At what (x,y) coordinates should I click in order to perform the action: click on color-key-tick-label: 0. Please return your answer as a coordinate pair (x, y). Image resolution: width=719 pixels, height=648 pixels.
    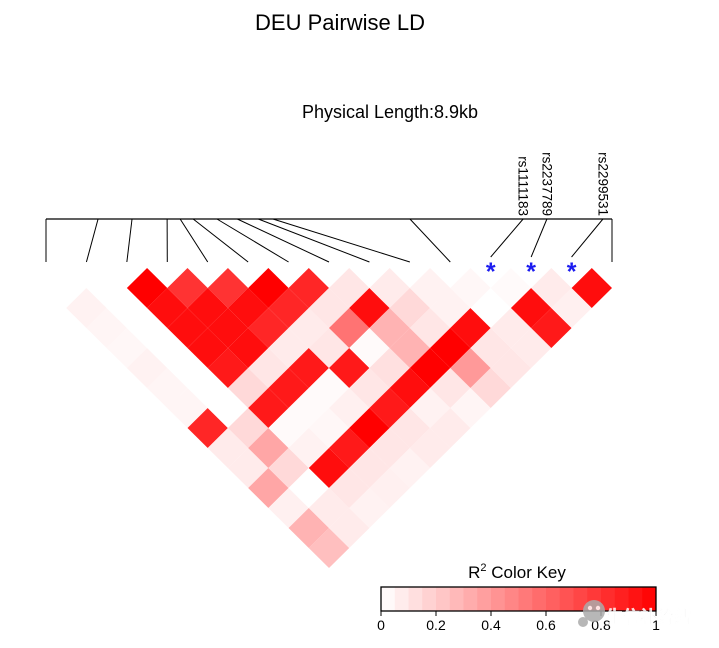
    Looking at the image, I should click on (381, 625).